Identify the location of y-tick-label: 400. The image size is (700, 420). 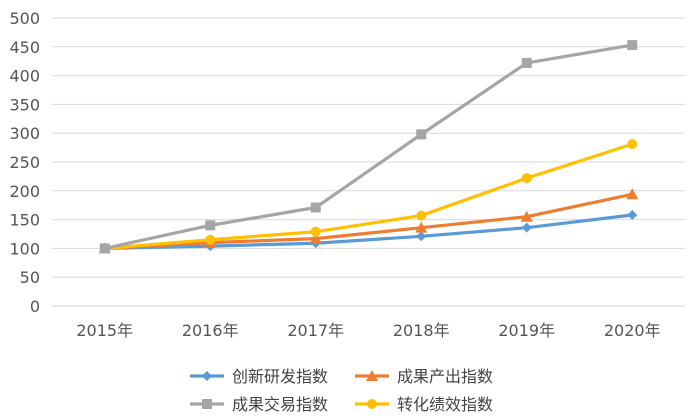
(24, 76).